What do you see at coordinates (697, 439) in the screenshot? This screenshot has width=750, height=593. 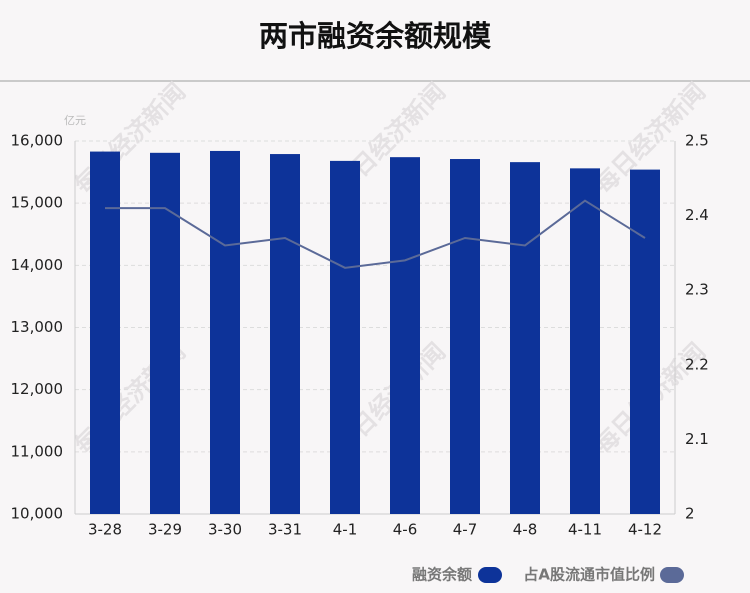 I see `y2-tick-label: 2.1` at bounding box center [697, 439].